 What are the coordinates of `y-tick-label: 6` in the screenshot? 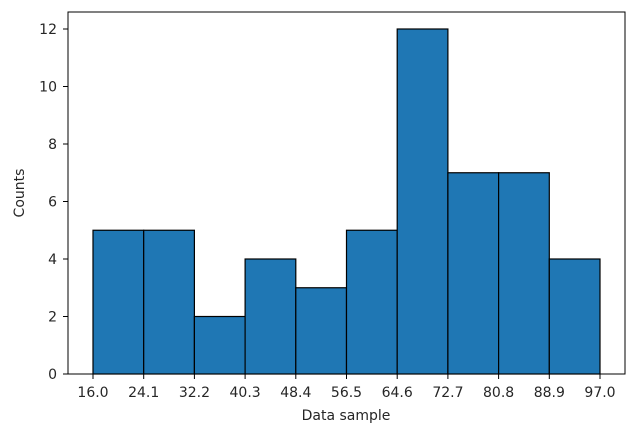 It's located at (52, 203).